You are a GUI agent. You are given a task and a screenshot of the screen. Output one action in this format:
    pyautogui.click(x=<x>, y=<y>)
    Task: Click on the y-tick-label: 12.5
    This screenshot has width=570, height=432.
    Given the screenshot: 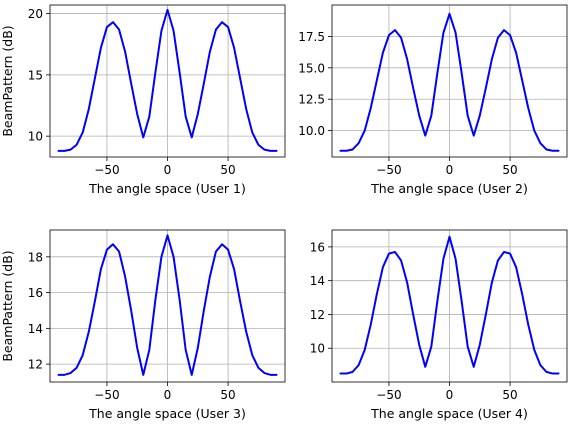 What is the action you would take?
    pyautogui.click(x=311, y=100)
    